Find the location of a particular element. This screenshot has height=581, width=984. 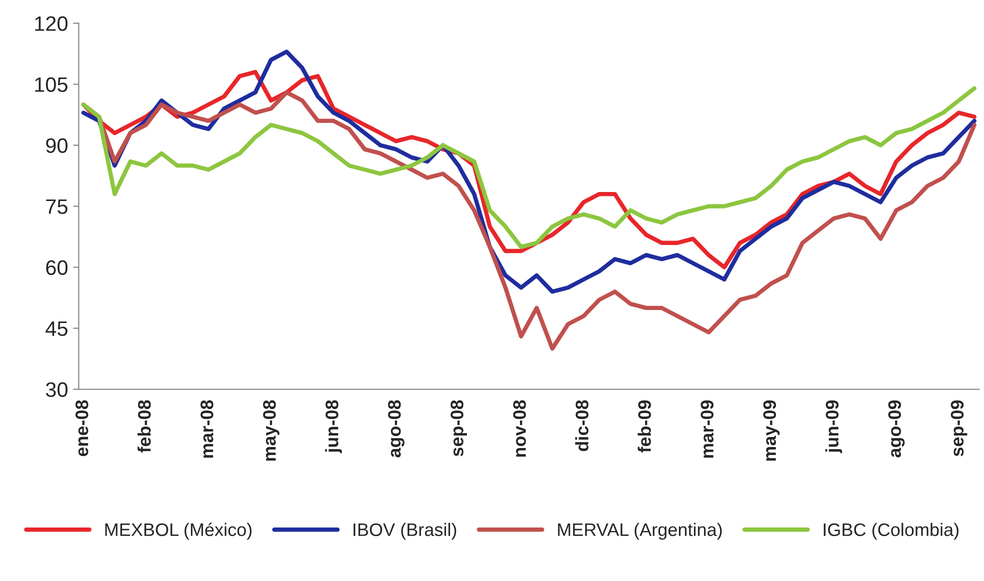

x-tick-label: dic-08 is located at coordinates (581, 426).